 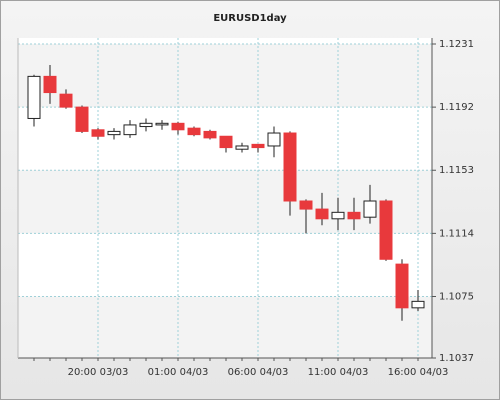 What do you see at coordinates (178, 372) in the screenshot?
I see `x-tick-label: 01:00 04/03` at bounding box center [178, 372].